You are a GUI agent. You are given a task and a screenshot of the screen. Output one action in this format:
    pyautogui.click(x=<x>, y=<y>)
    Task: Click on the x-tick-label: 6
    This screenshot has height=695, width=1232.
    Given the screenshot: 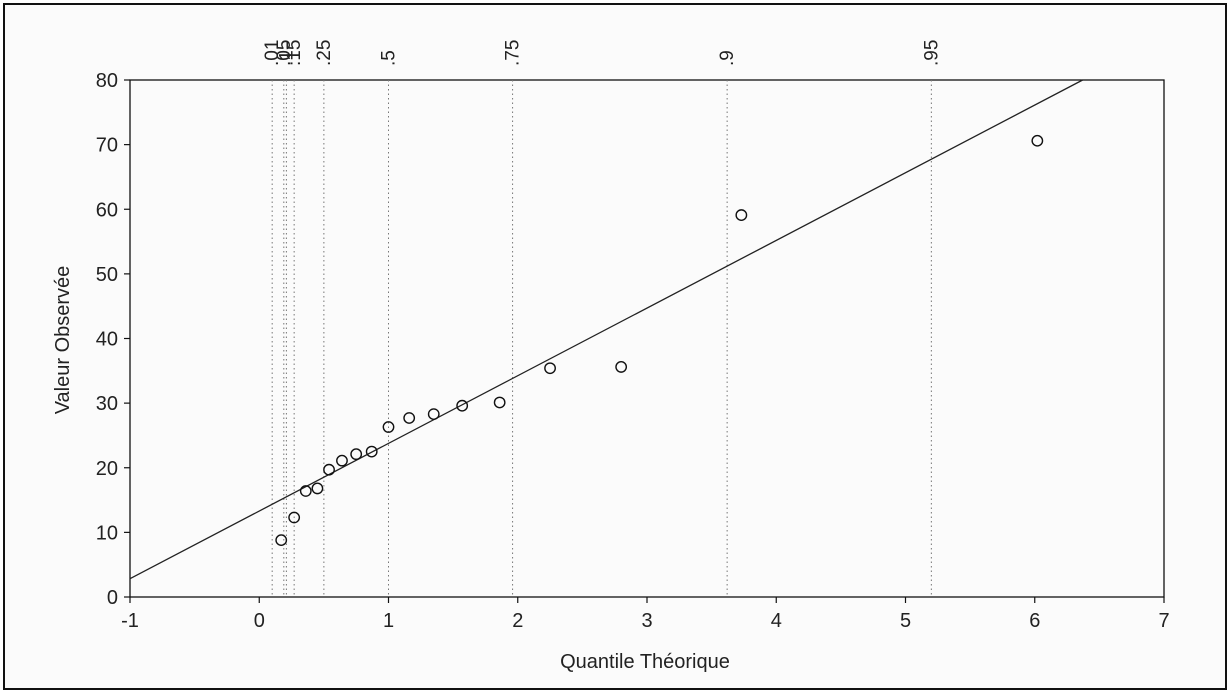 What is the action you would take?
    pyautogui.click(x=1034, y=621)
    